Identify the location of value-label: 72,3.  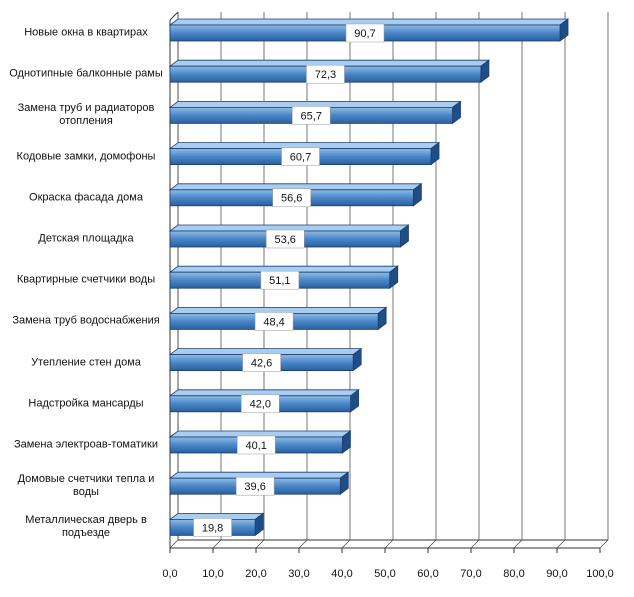
(325, 75).